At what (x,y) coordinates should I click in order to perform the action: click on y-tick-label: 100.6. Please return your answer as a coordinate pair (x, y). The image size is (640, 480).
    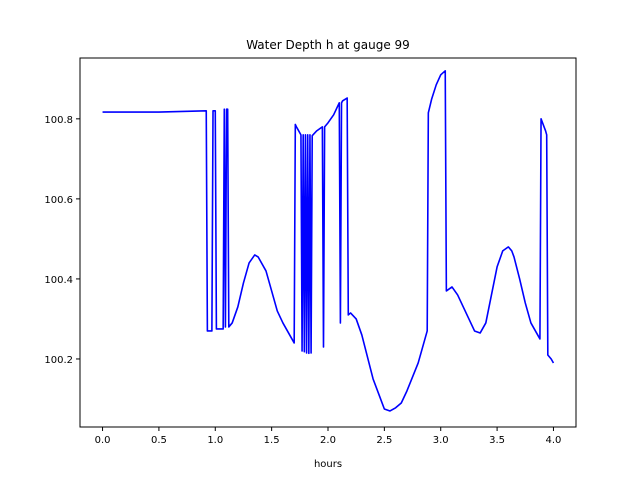
    Looking at the image, I should click on (58, 200).